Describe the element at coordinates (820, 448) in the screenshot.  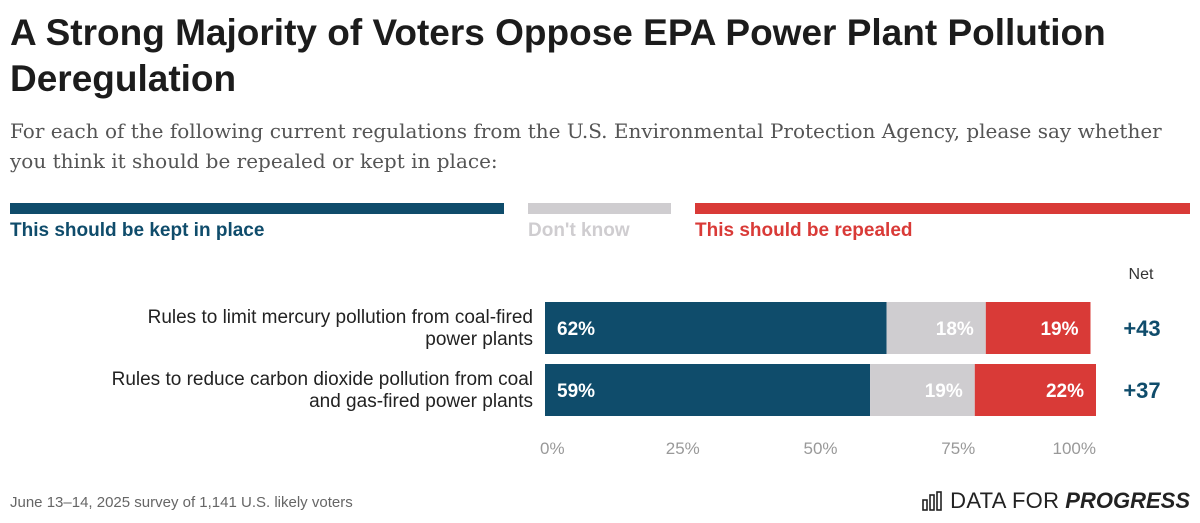
I see `x-tick-label: 50%` at that location.